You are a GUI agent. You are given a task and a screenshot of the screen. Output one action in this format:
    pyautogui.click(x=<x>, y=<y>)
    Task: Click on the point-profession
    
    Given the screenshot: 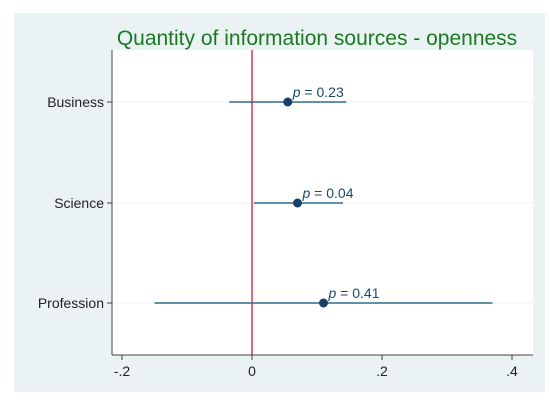 What is the action you would take?
    pyautogui.click(x=323, y=303)
    